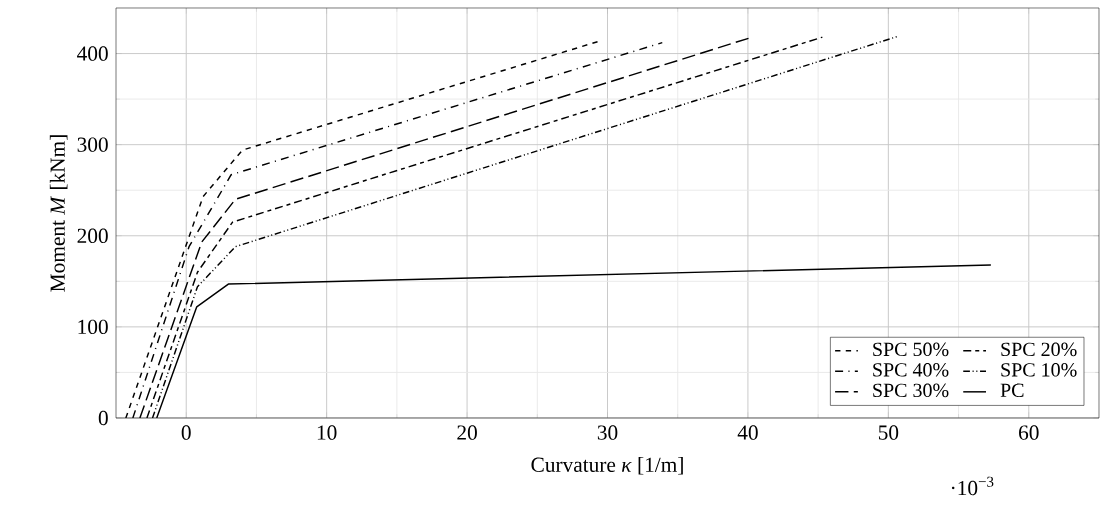 Image resolution: width=1102 pixels, height=513 pixels. Describe the element at coordinates (93, 327) in the screenshot. I see `y-tick-label: 100` at that location.